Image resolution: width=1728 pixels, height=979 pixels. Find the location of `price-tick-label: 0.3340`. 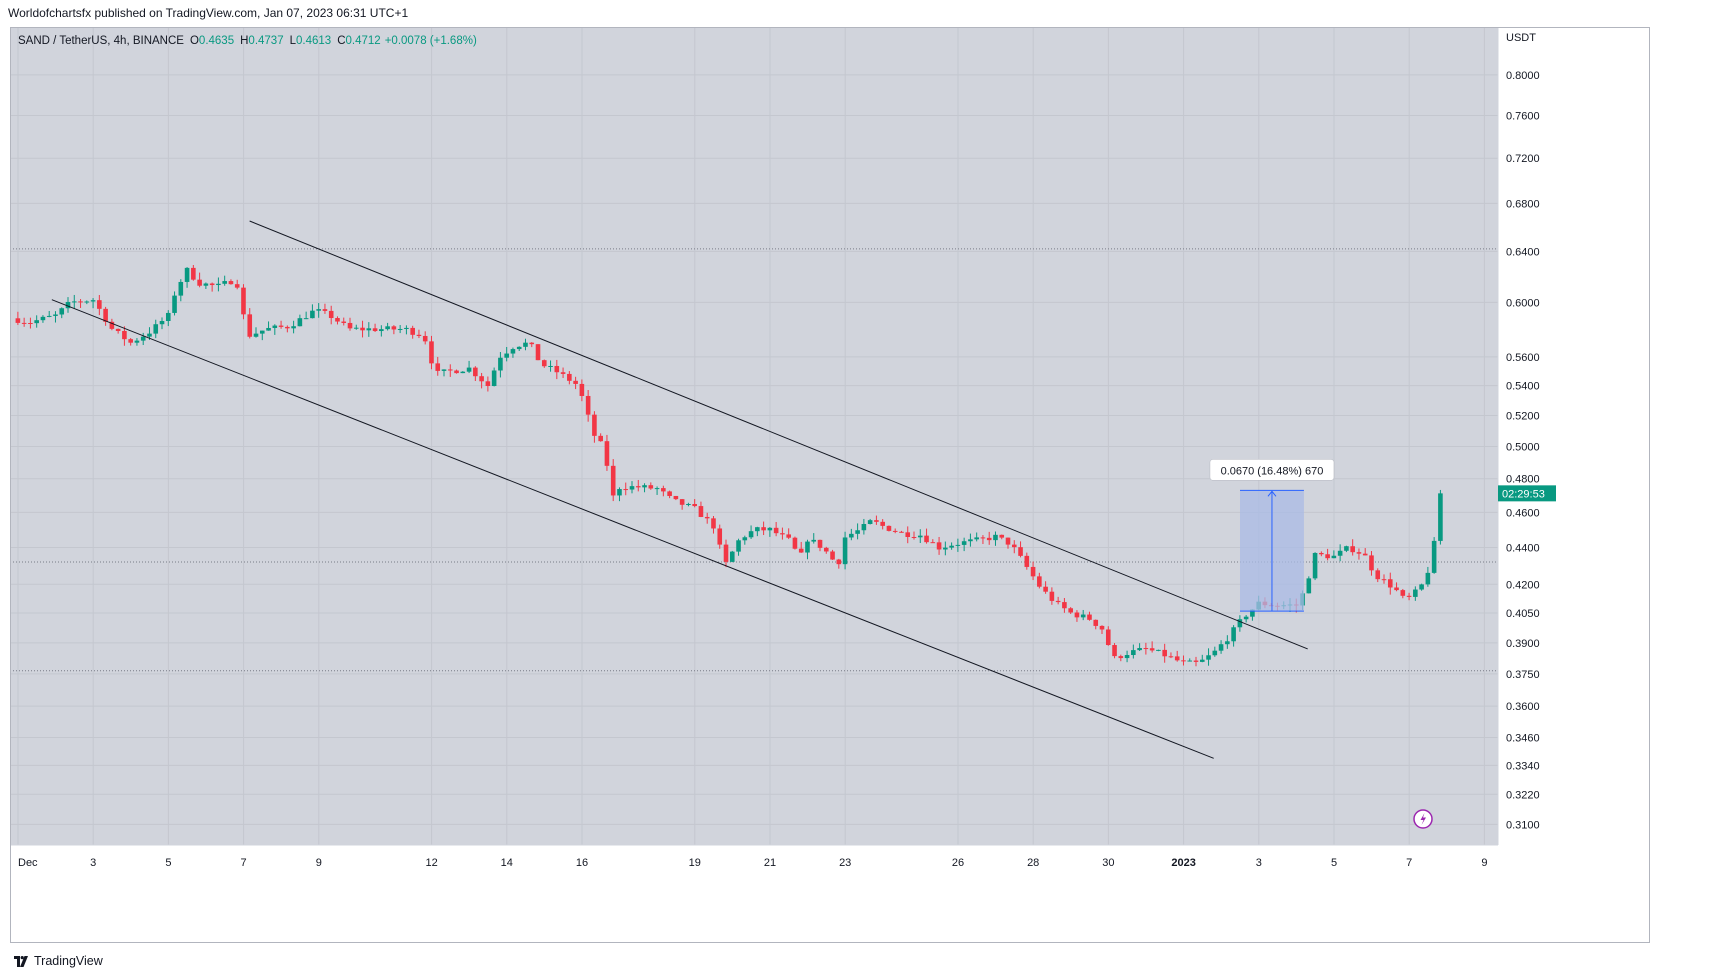

price-tick-label: 0.3340 is located at coordinates (1523, 766).